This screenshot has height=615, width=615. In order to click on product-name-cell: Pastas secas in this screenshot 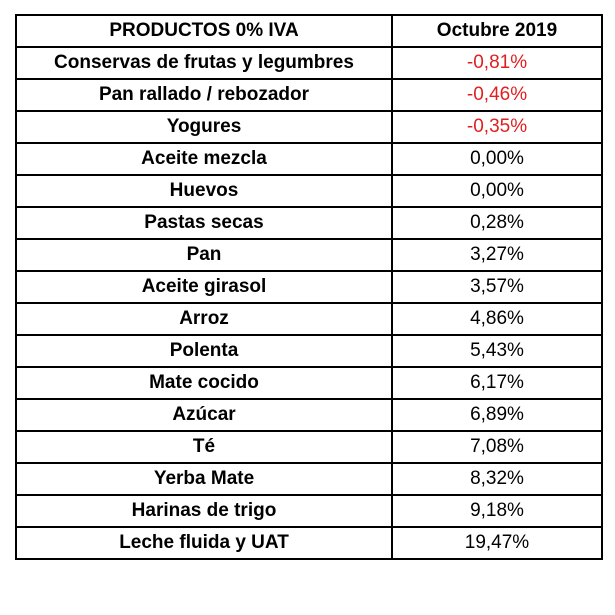, I will do `click(204, 223)`.